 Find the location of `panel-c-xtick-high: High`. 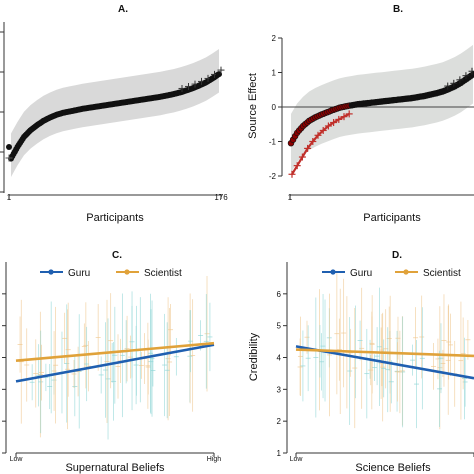

panel-c-xtick-high: High is located at coordinates (214, 459).